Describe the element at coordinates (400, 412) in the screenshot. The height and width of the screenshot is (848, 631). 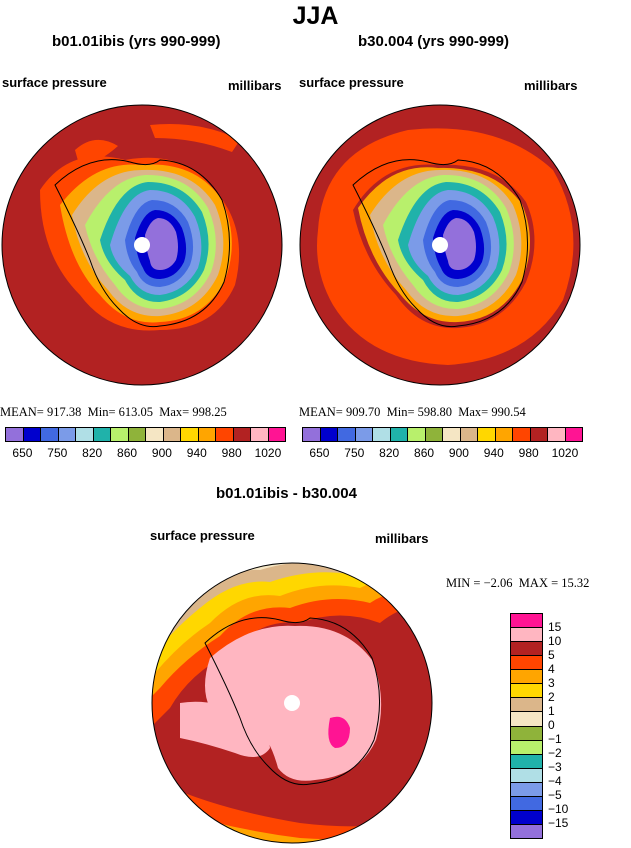
I see `right-min-label: Min=` at that location.